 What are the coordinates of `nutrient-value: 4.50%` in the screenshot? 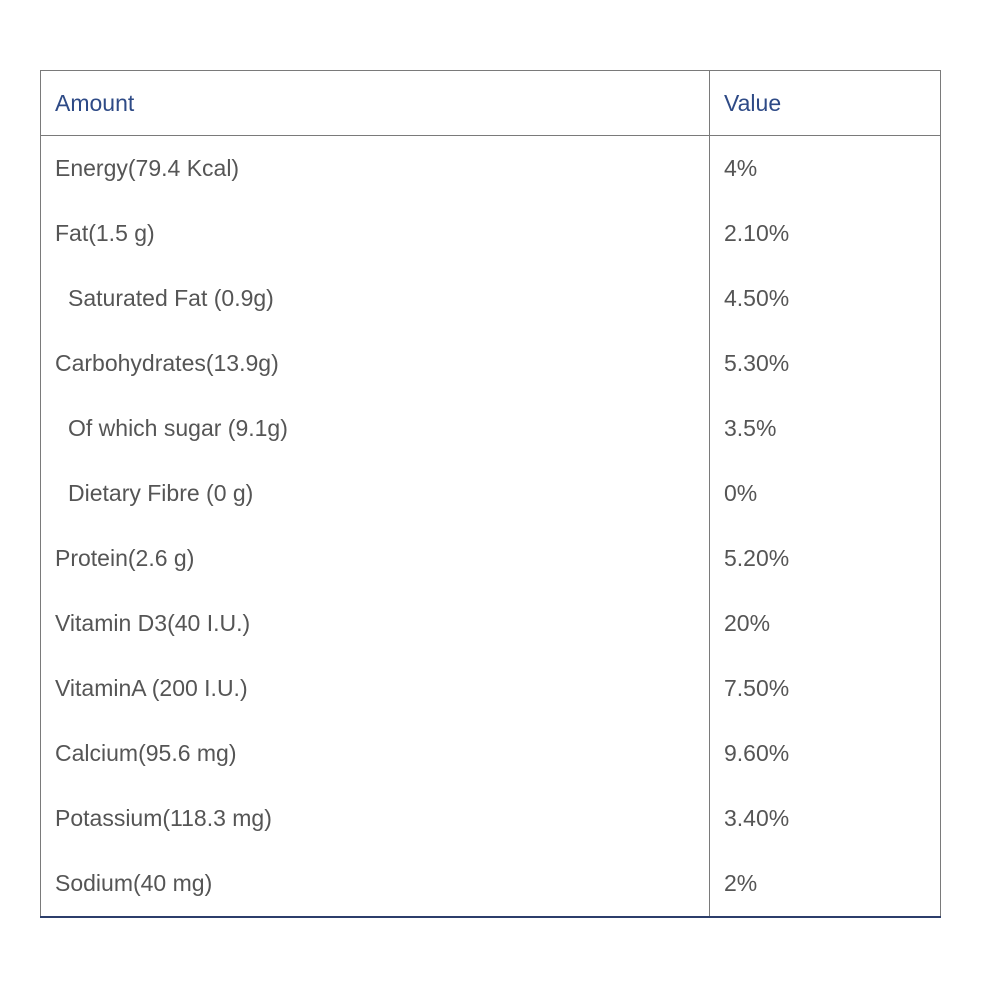 It's located at (825, 298).